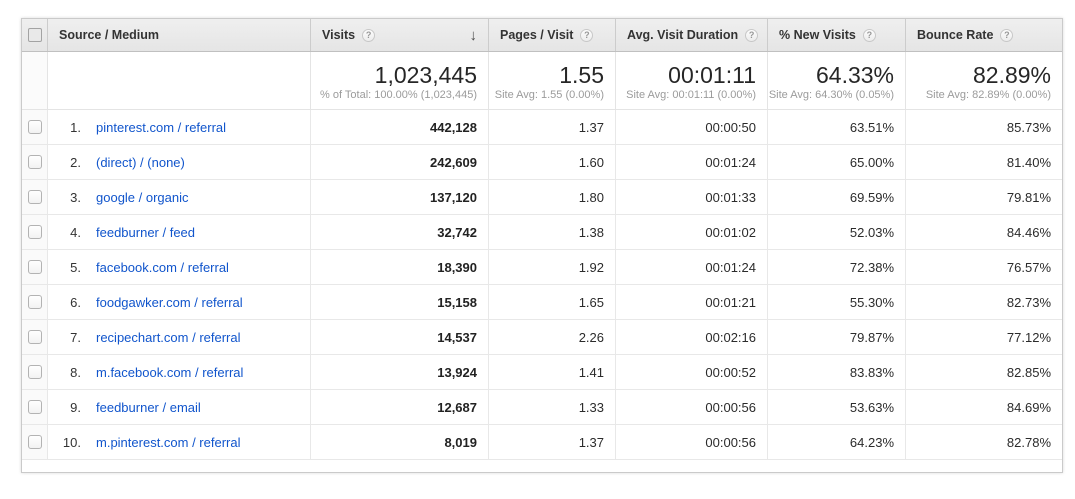 The image size is (1075, 499). I want to click on avg-visit-duration-cell: 00:01:24, so click(691, 267).